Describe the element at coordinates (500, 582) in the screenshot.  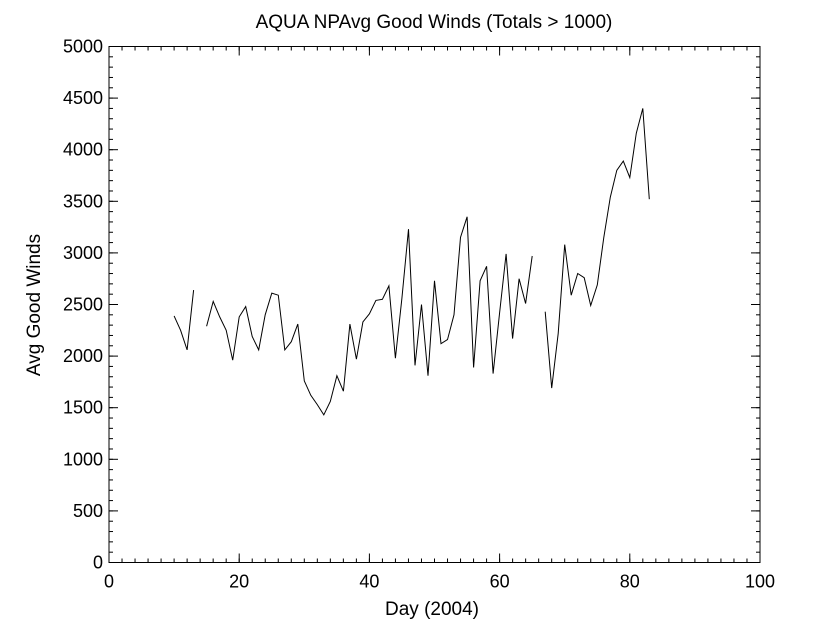
I see `x-tick-label: 60` at that location.